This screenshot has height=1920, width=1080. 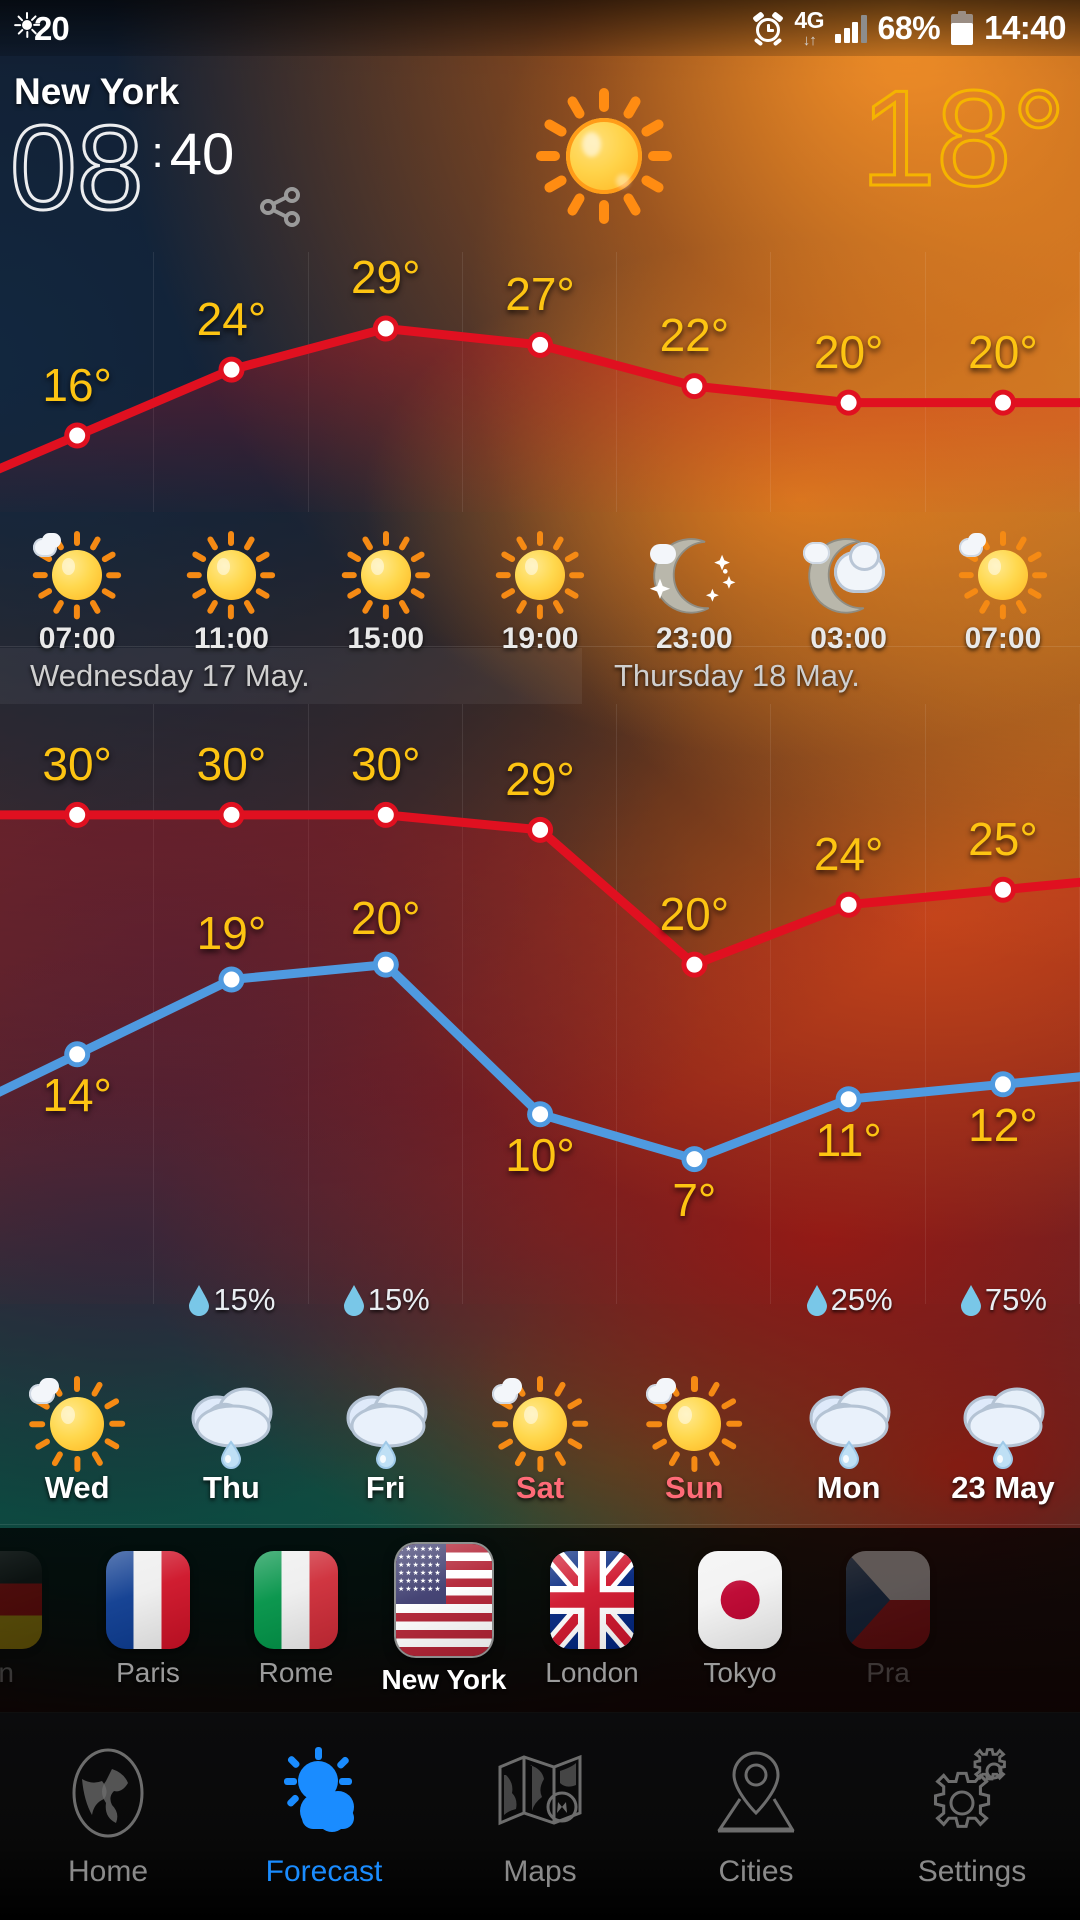 What do you see at coordinates (281, 207) in the screenshot?
I see `share-icon` at bounding box center [281, 207].